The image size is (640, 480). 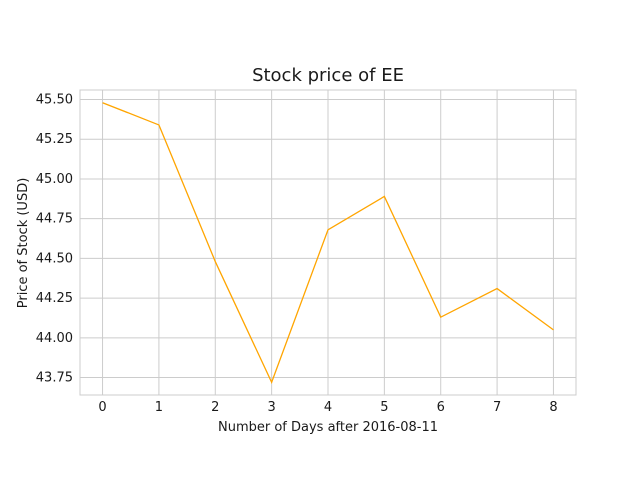 What do you see at coordinates (54, 298) in the screenshot?
I see `y-tick-label: 44.25` at bounding box center [54, 298].